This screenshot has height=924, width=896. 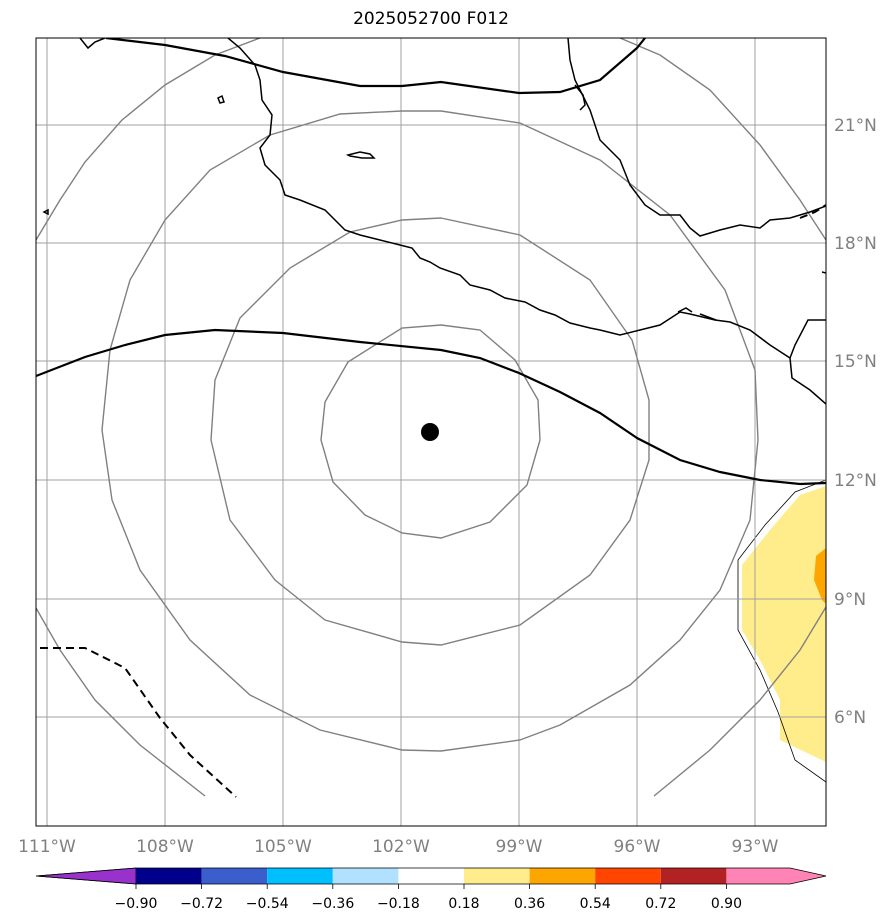 I want to click on lat-label: 6°N, so click(x=850, y=718).